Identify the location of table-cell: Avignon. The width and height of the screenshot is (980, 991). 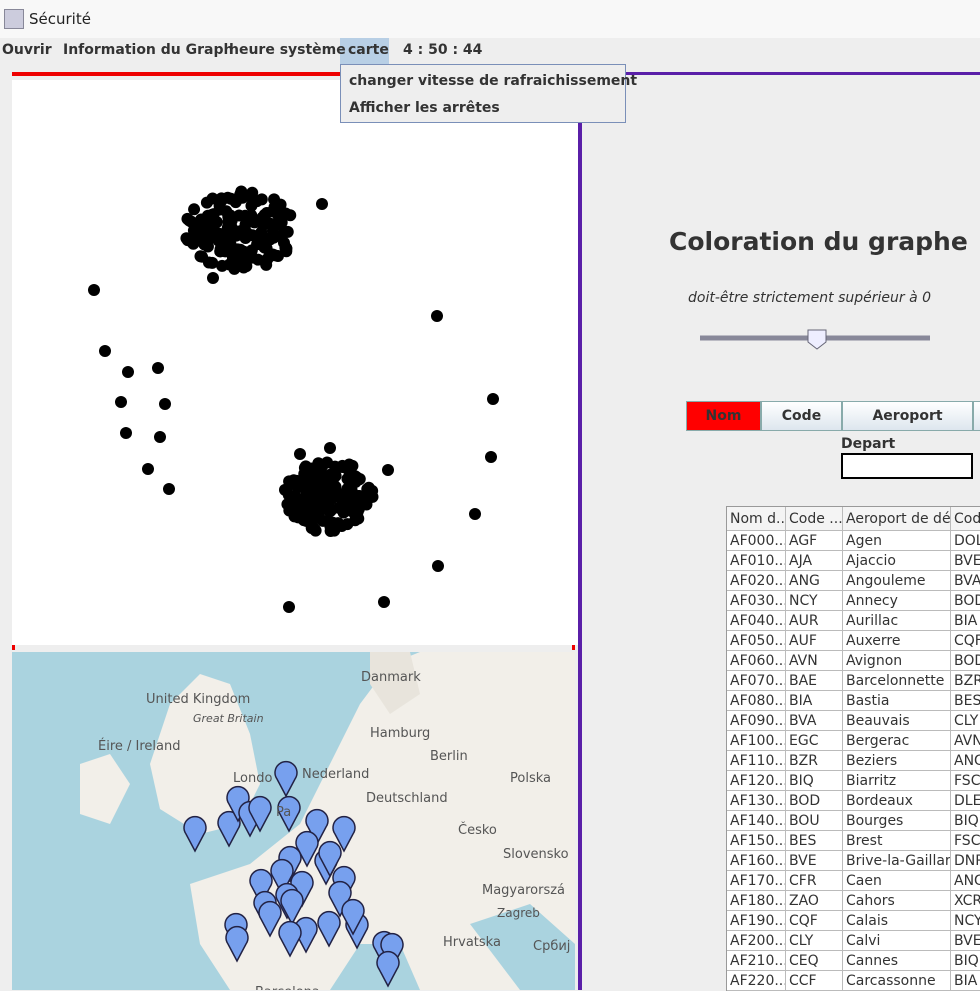
(897, 661).